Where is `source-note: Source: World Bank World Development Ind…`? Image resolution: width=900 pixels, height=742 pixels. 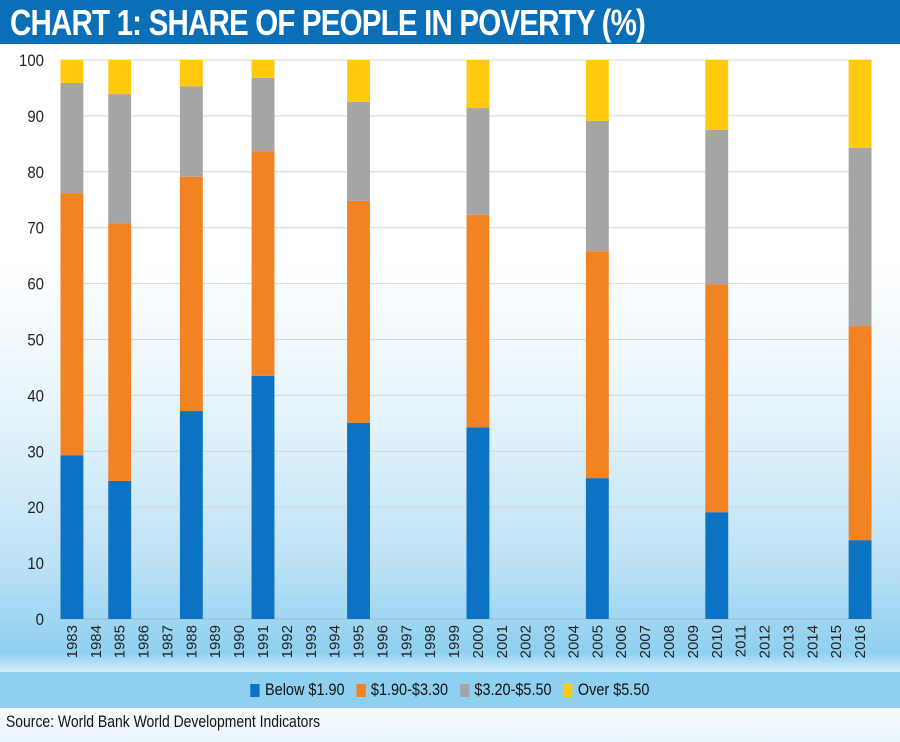
source-note: Source: World Bank World Development Ind… is located at coordinates (163, 721).